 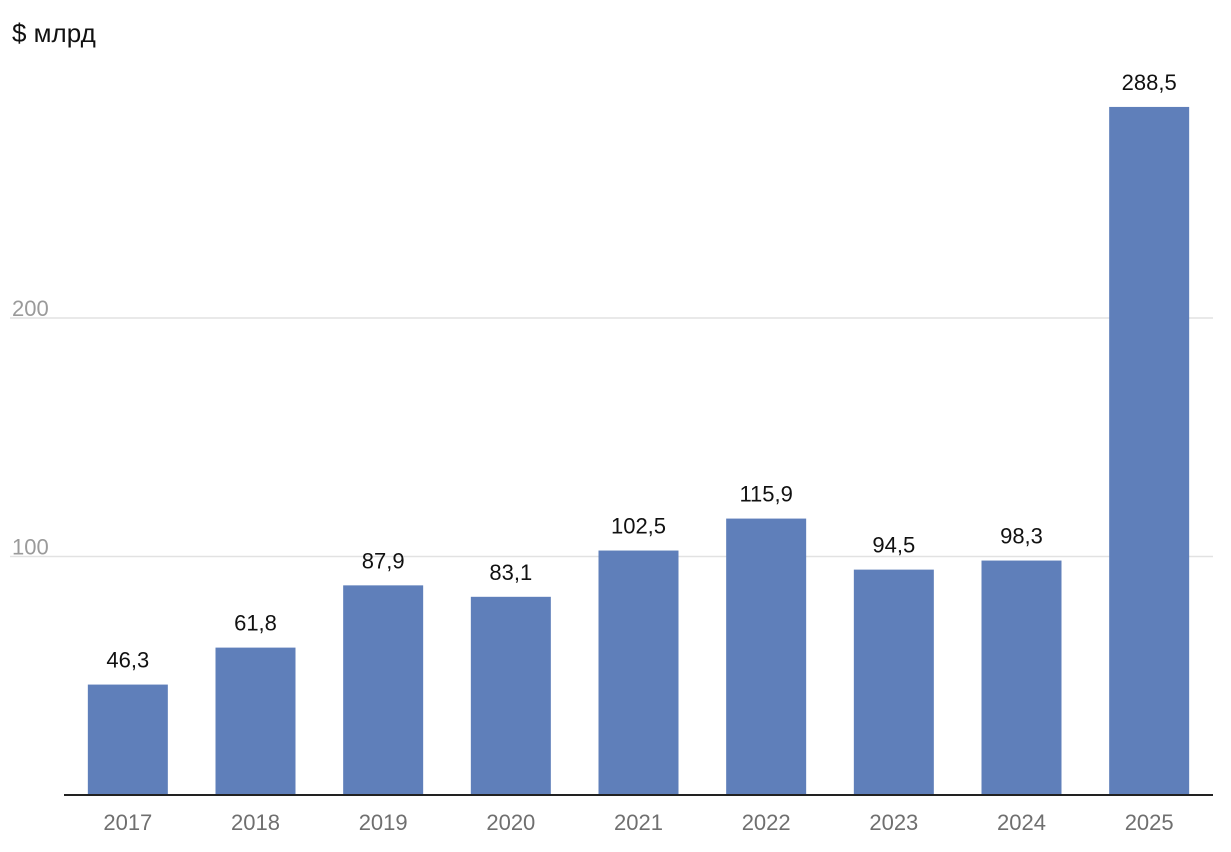 What do you see at coordinates (255, 822) in the screenshot?
I see `x-tick-2018: 2018` at bounding box center [255, 822].